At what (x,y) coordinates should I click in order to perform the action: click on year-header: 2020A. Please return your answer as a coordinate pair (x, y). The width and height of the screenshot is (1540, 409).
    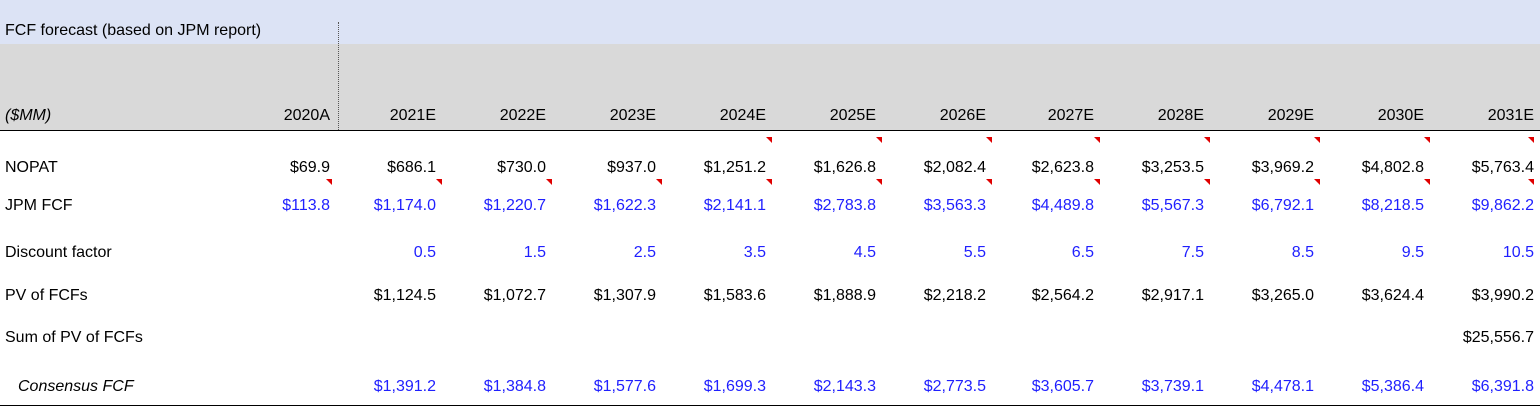
    Looking at the image, I should click on (306, 115).